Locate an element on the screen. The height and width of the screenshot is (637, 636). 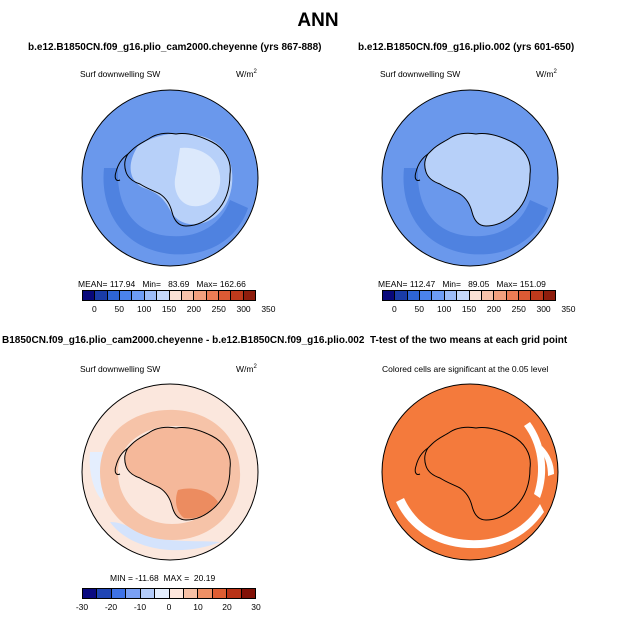
colorbar-tick-label: -10 is located at coordinates (140, 607).